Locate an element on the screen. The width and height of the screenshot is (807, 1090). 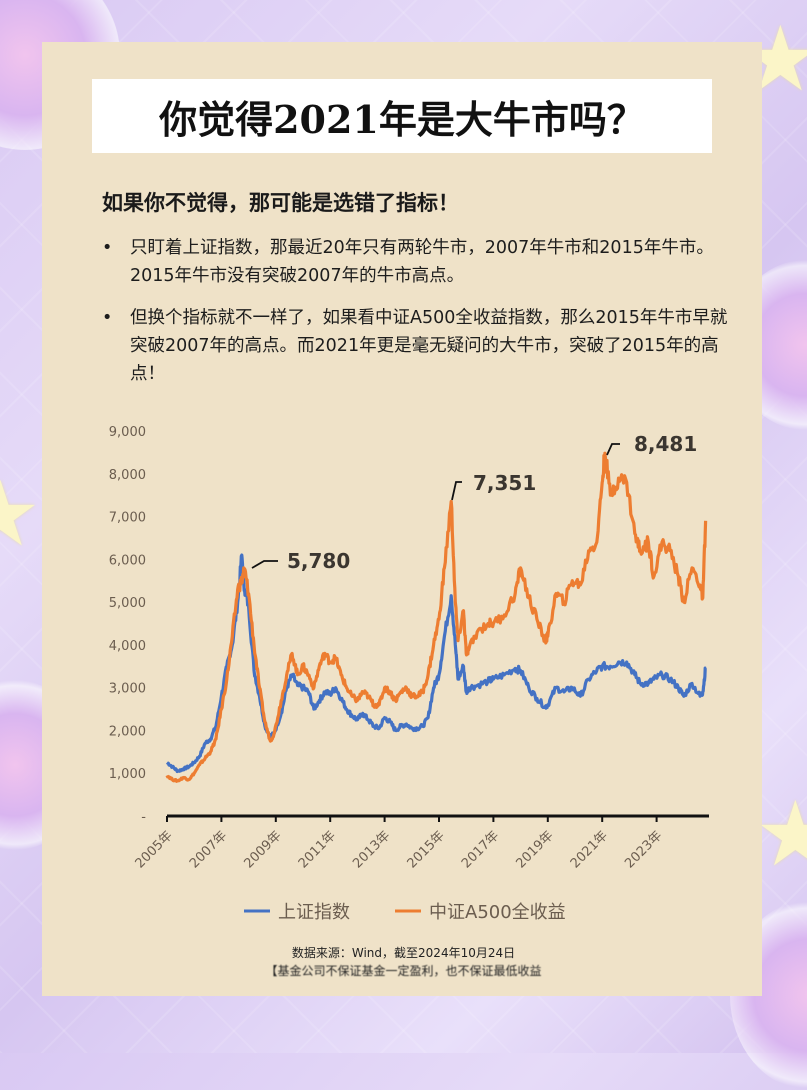
y-tick-label: 9,000 is located at coordinates (127, 432).